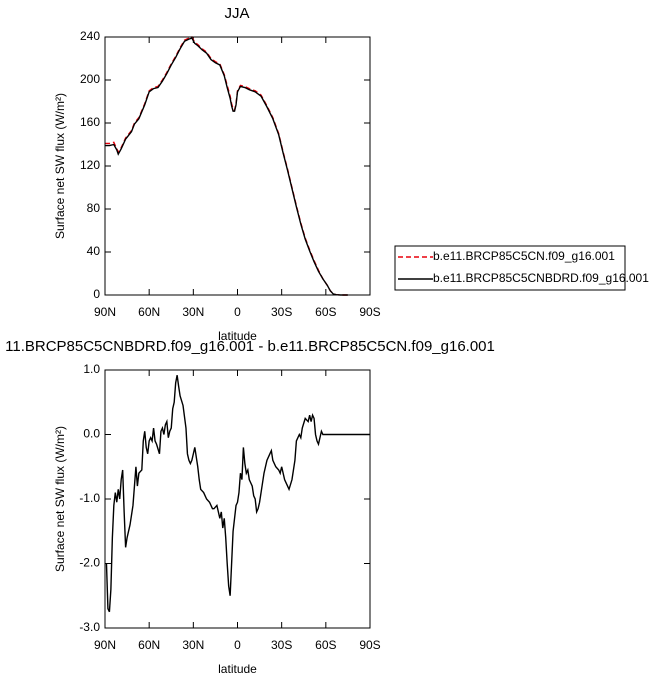 This screenshot has height=678, width=672. What do you see at coordinates (91, 434) in the screenshot?
I see `y-tick-label: 0.0` at bounding box center [91, 434].